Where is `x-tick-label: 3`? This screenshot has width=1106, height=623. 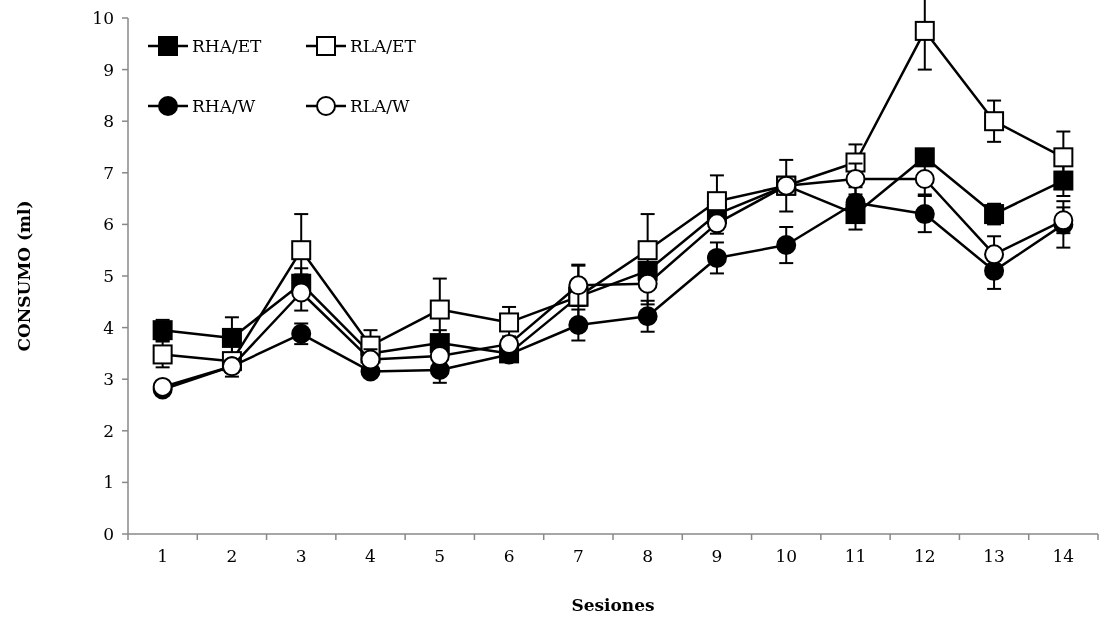 x-tick-label: 3 is located at coordinates (301, 556).